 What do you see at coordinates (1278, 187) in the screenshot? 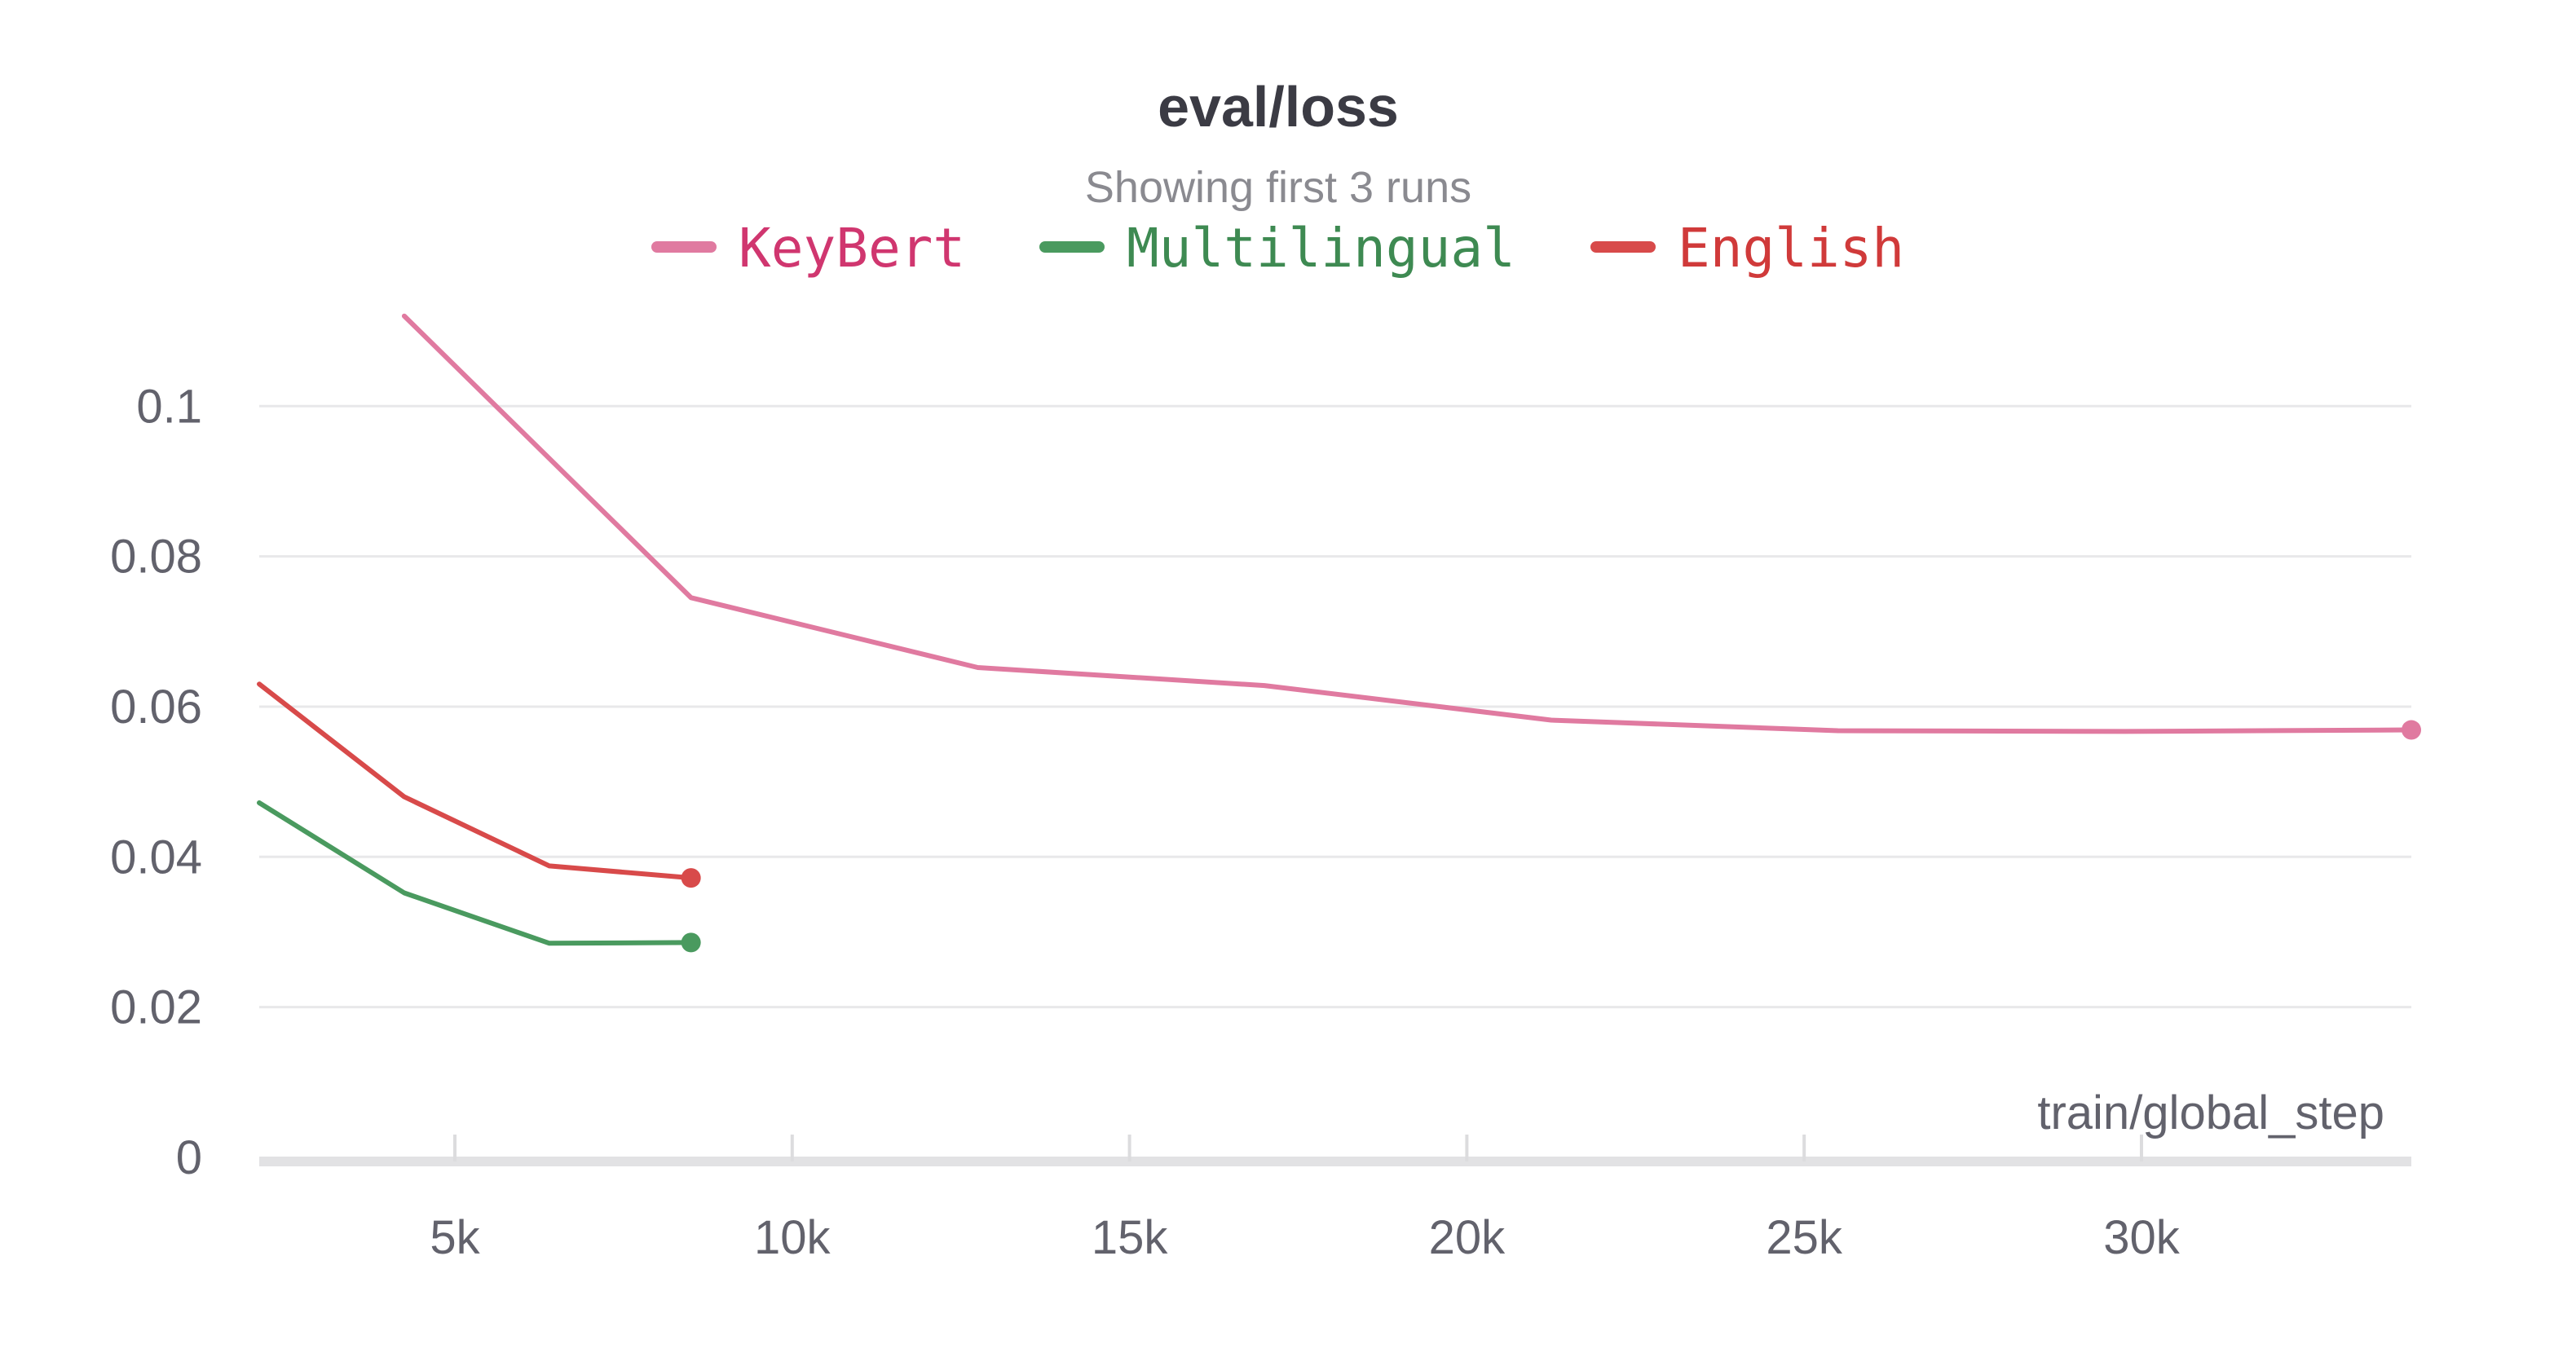
I see `chart-subtitle: Showing first 3 runs` at bounding box center [1278, 187].